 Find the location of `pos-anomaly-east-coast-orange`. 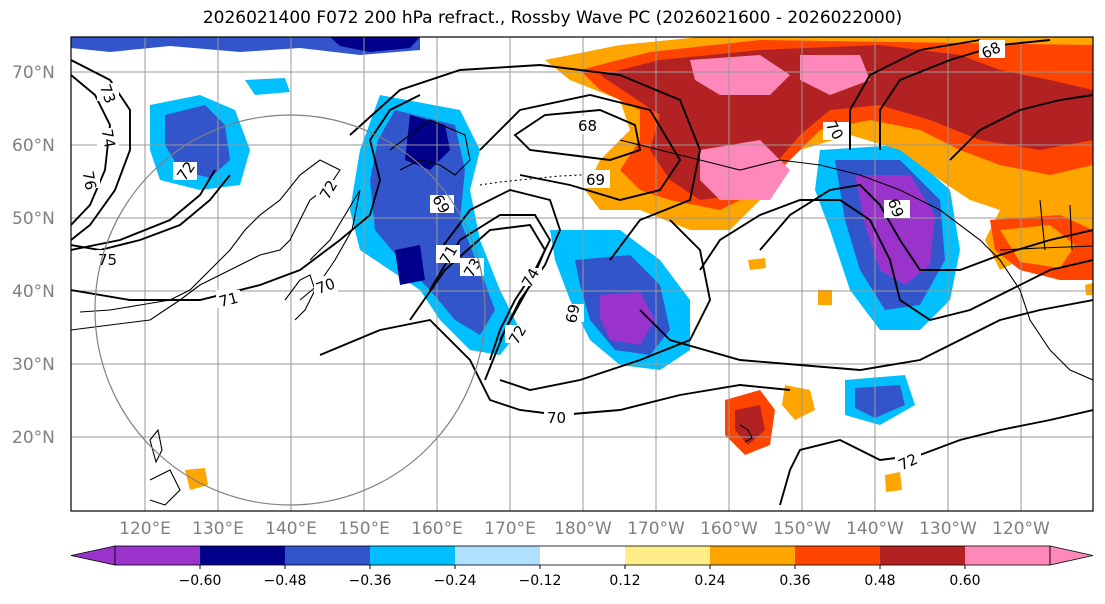

pos-anomaly-east-coast-orange is located at coordinates (1037, 246).